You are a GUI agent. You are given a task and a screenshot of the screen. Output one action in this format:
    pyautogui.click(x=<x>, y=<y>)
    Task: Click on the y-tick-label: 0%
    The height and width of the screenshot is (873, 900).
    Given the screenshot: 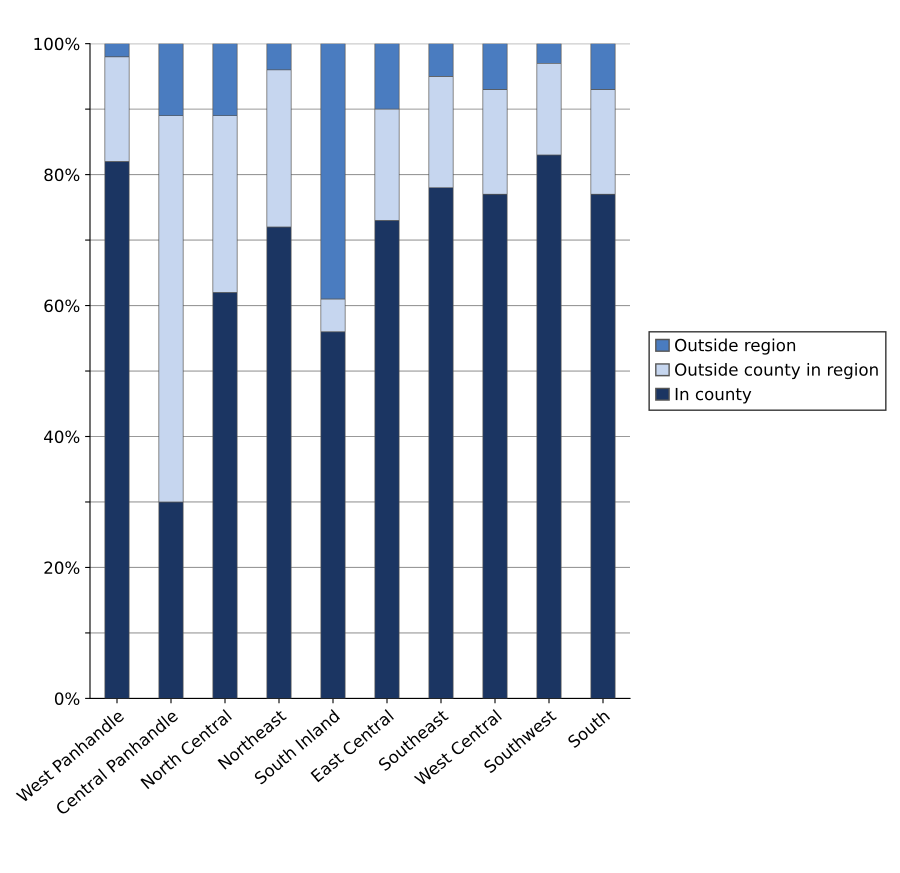 What is the action you would take?
    pyautogui.click(x=67, y=698)
    